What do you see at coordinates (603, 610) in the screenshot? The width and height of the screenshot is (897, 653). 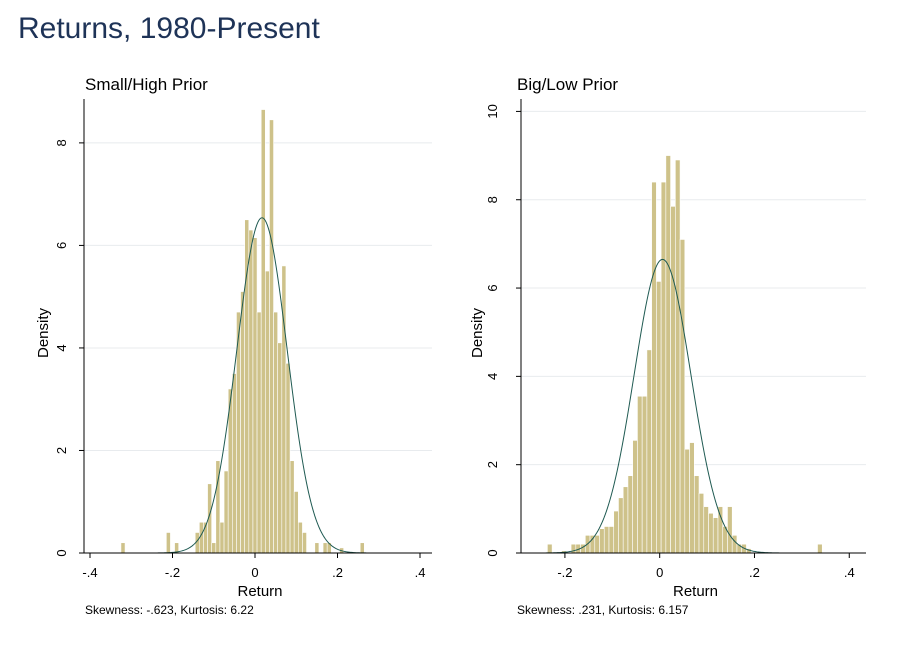 I see `chart-footnote: Skewness: .231, Kurtosis: 6.157` at bounding box center [603, 610].